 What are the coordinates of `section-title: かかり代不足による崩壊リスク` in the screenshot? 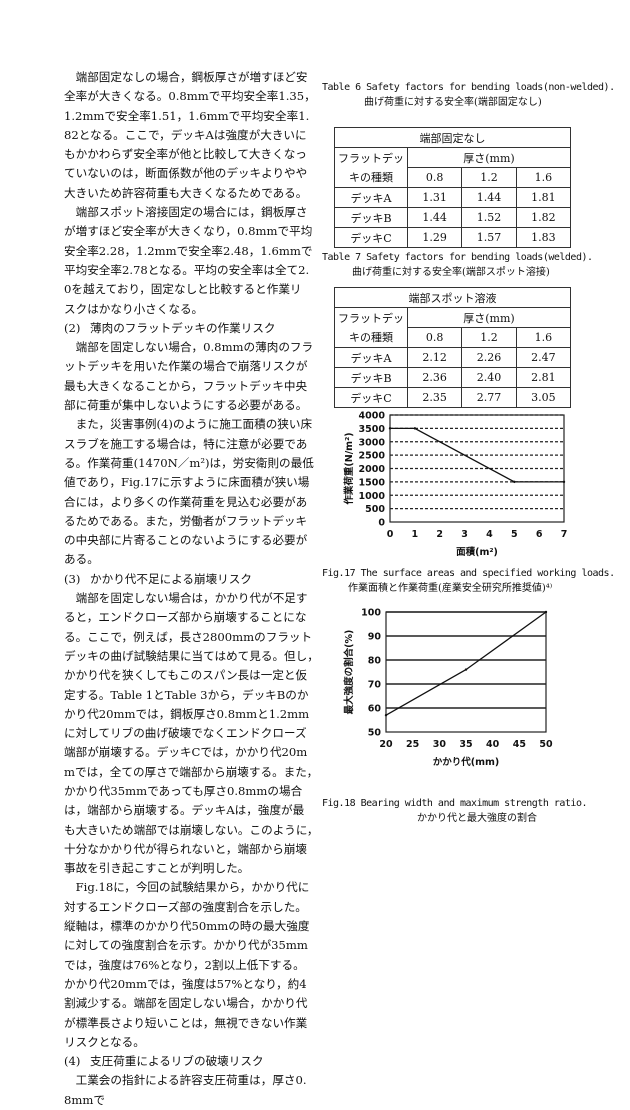 It's located at (171, 578).